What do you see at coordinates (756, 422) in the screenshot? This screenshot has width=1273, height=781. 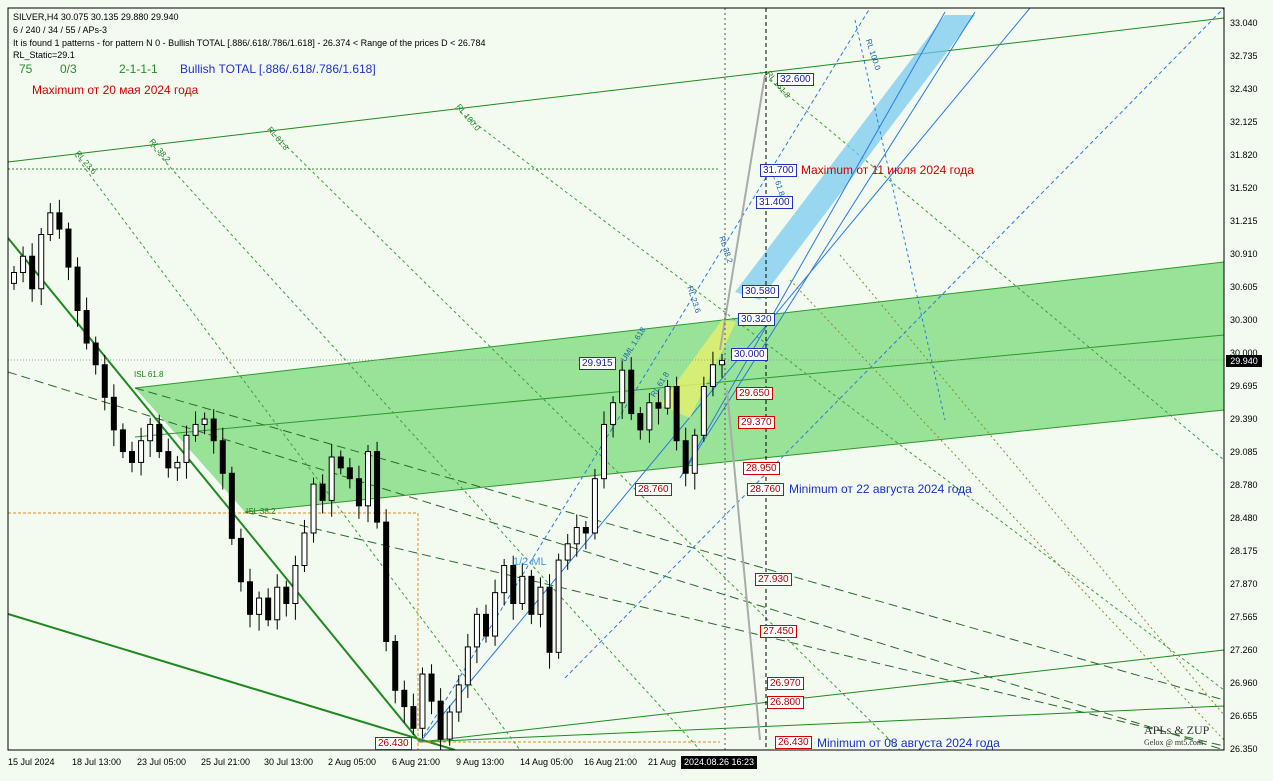 I see `price-tag: 29.370` at bounding box center [756, 422].